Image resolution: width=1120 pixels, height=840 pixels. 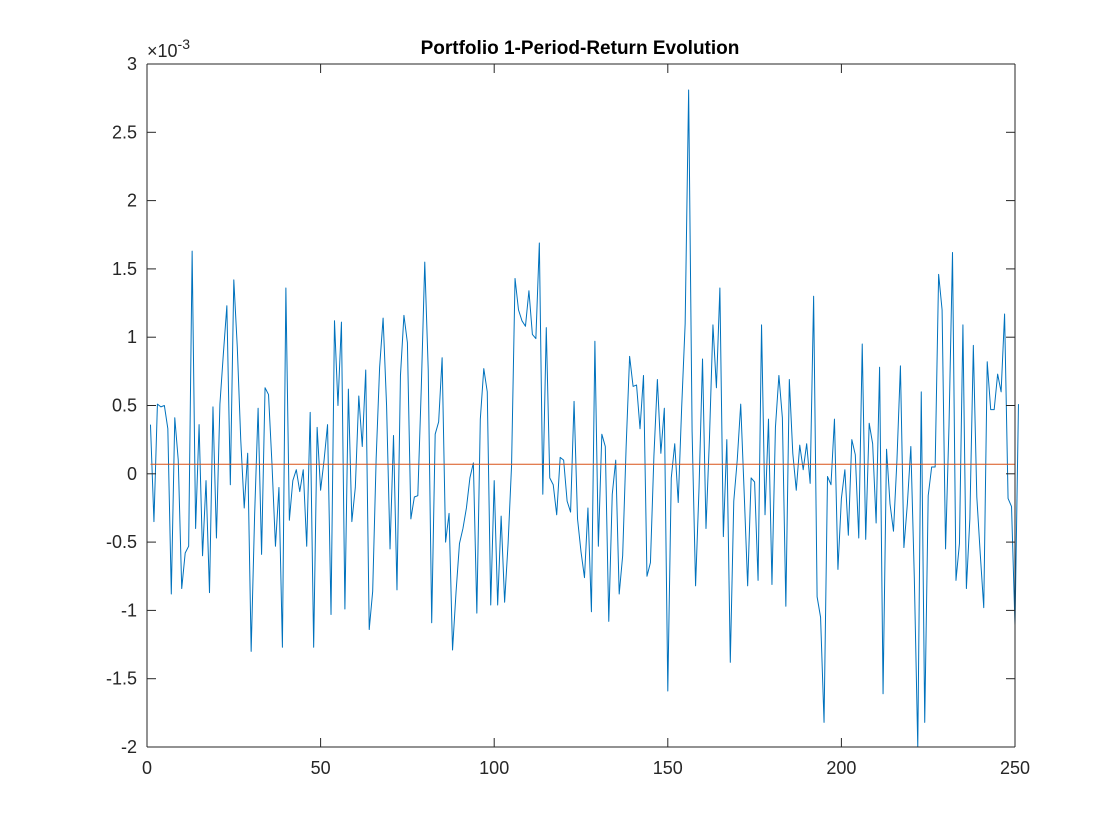 I want to click on x-tick-label: 150, so click(x=668, y=768).